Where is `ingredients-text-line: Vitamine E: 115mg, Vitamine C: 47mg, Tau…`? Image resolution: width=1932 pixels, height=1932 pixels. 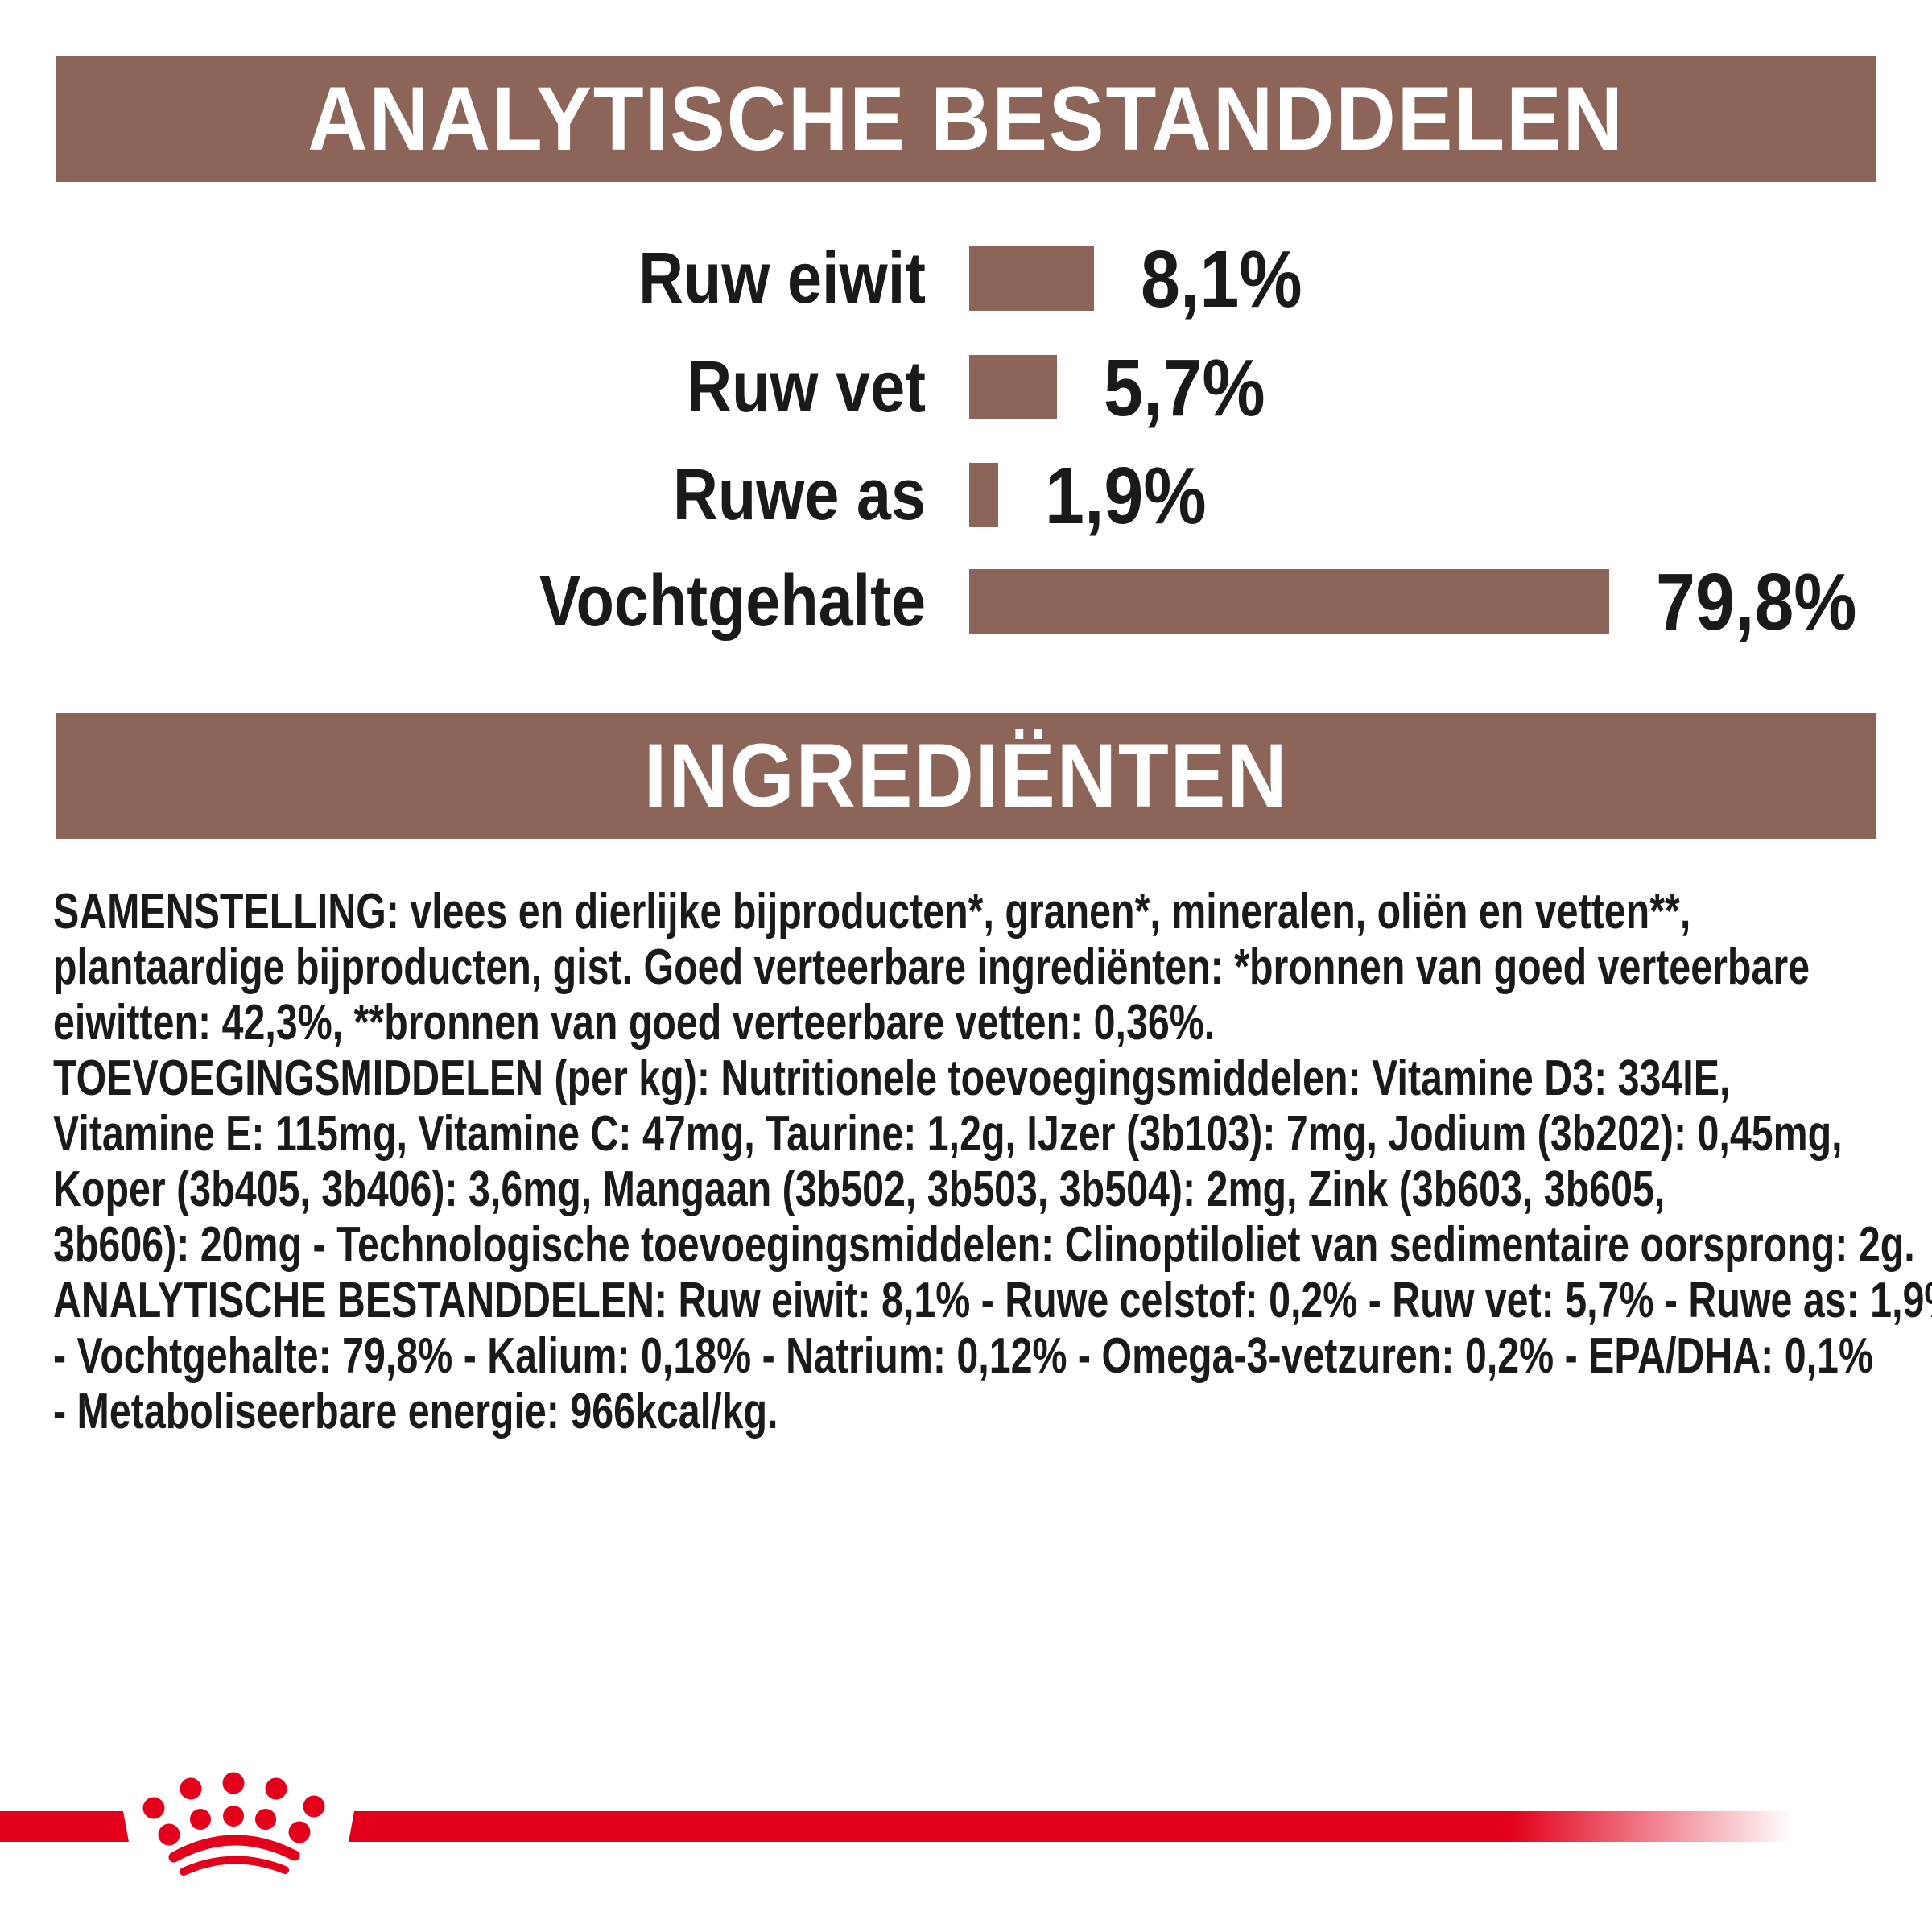
ingredients-text-line: Vitamine E: 115mg, Vitamine C: 47mg, Tau… is located at coordinates (948, 1134).